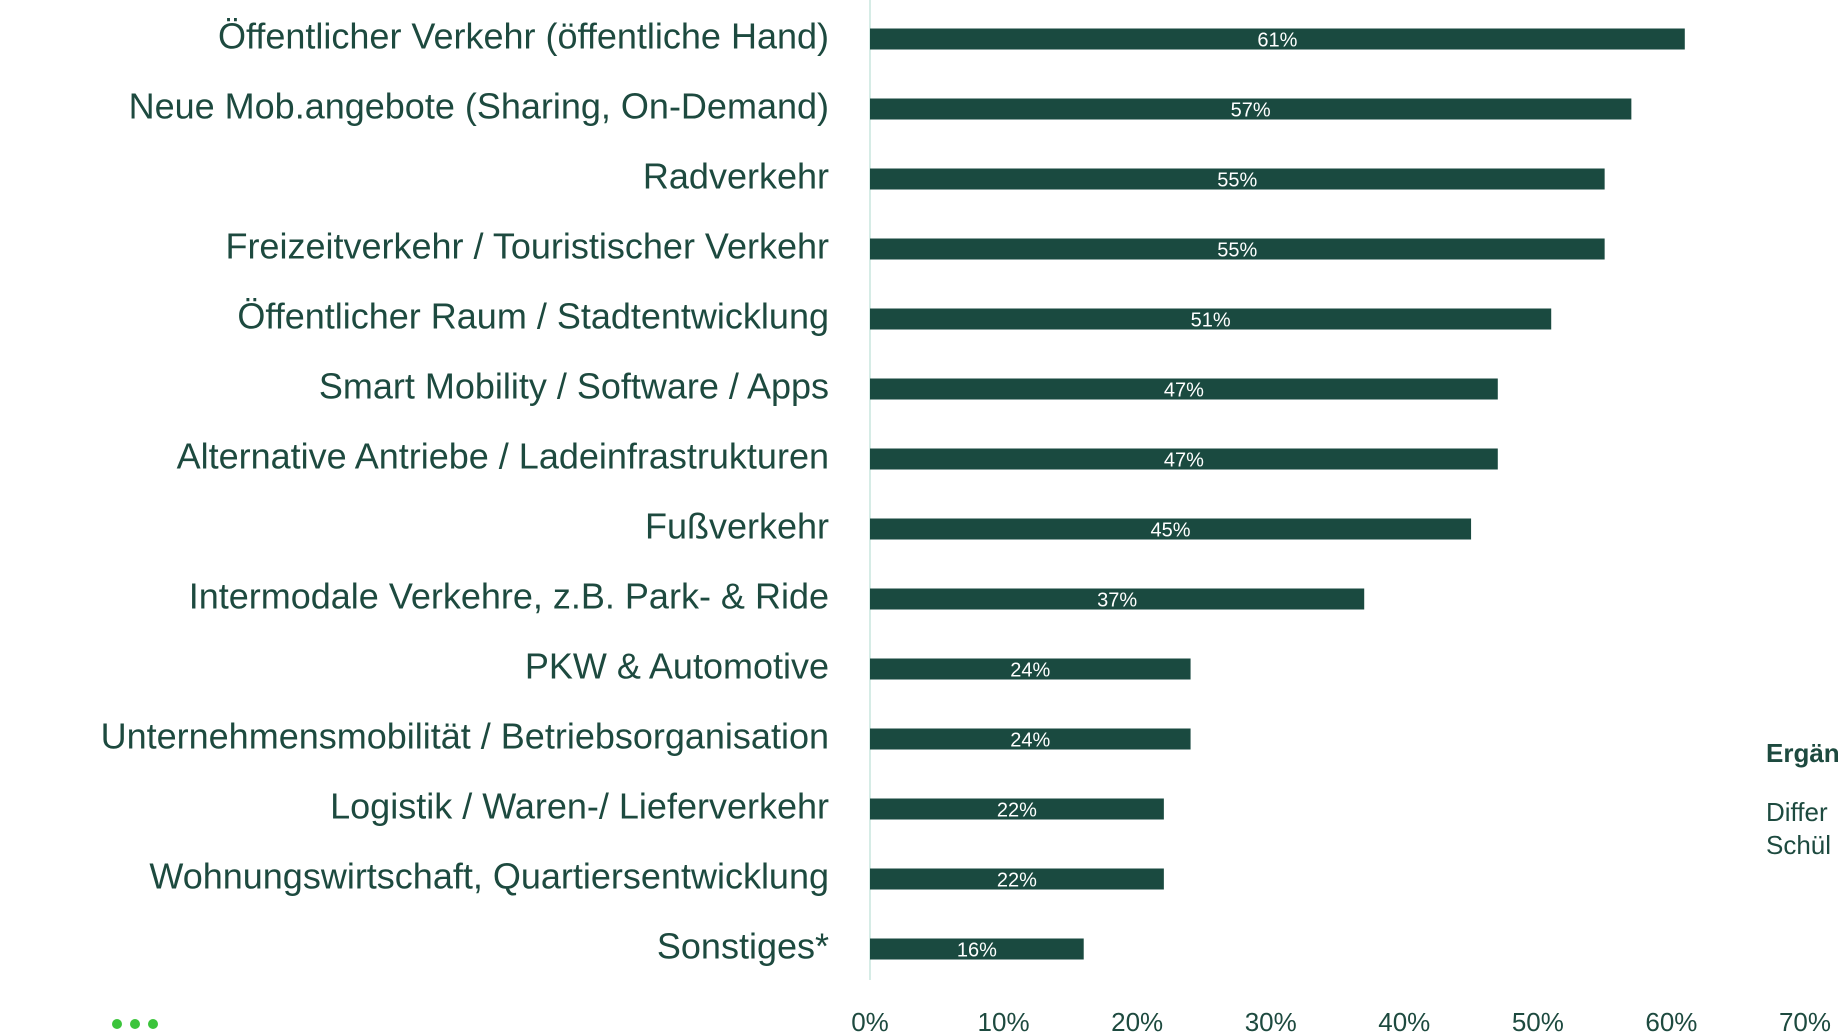 The height and width of the screenshot is (1036, 1838). Describe the element at coordinates (579, 806) in the screenshot. I see `category-label: Logistik / Waren-/ Lieferverkehr` at that location.